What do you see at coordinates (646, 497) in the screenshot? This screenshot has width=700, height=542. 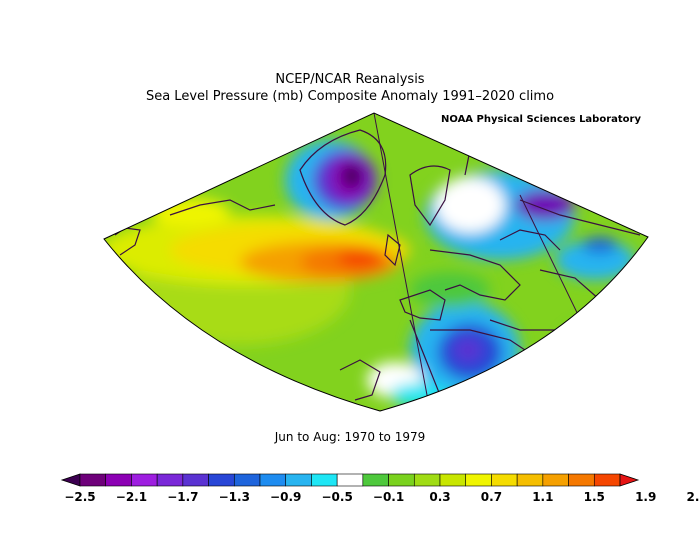 I see `colorbar-tick-label: 1.9` at bounding box center [646, 497].